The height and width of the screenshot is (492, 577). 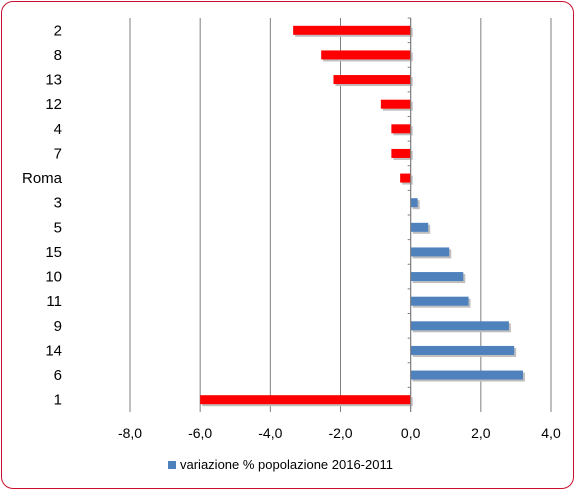 What do you see at coordinates (411, 433) in the screenshot?
I see `x-tick-label: 0,0` at bounding box center [411, 433].